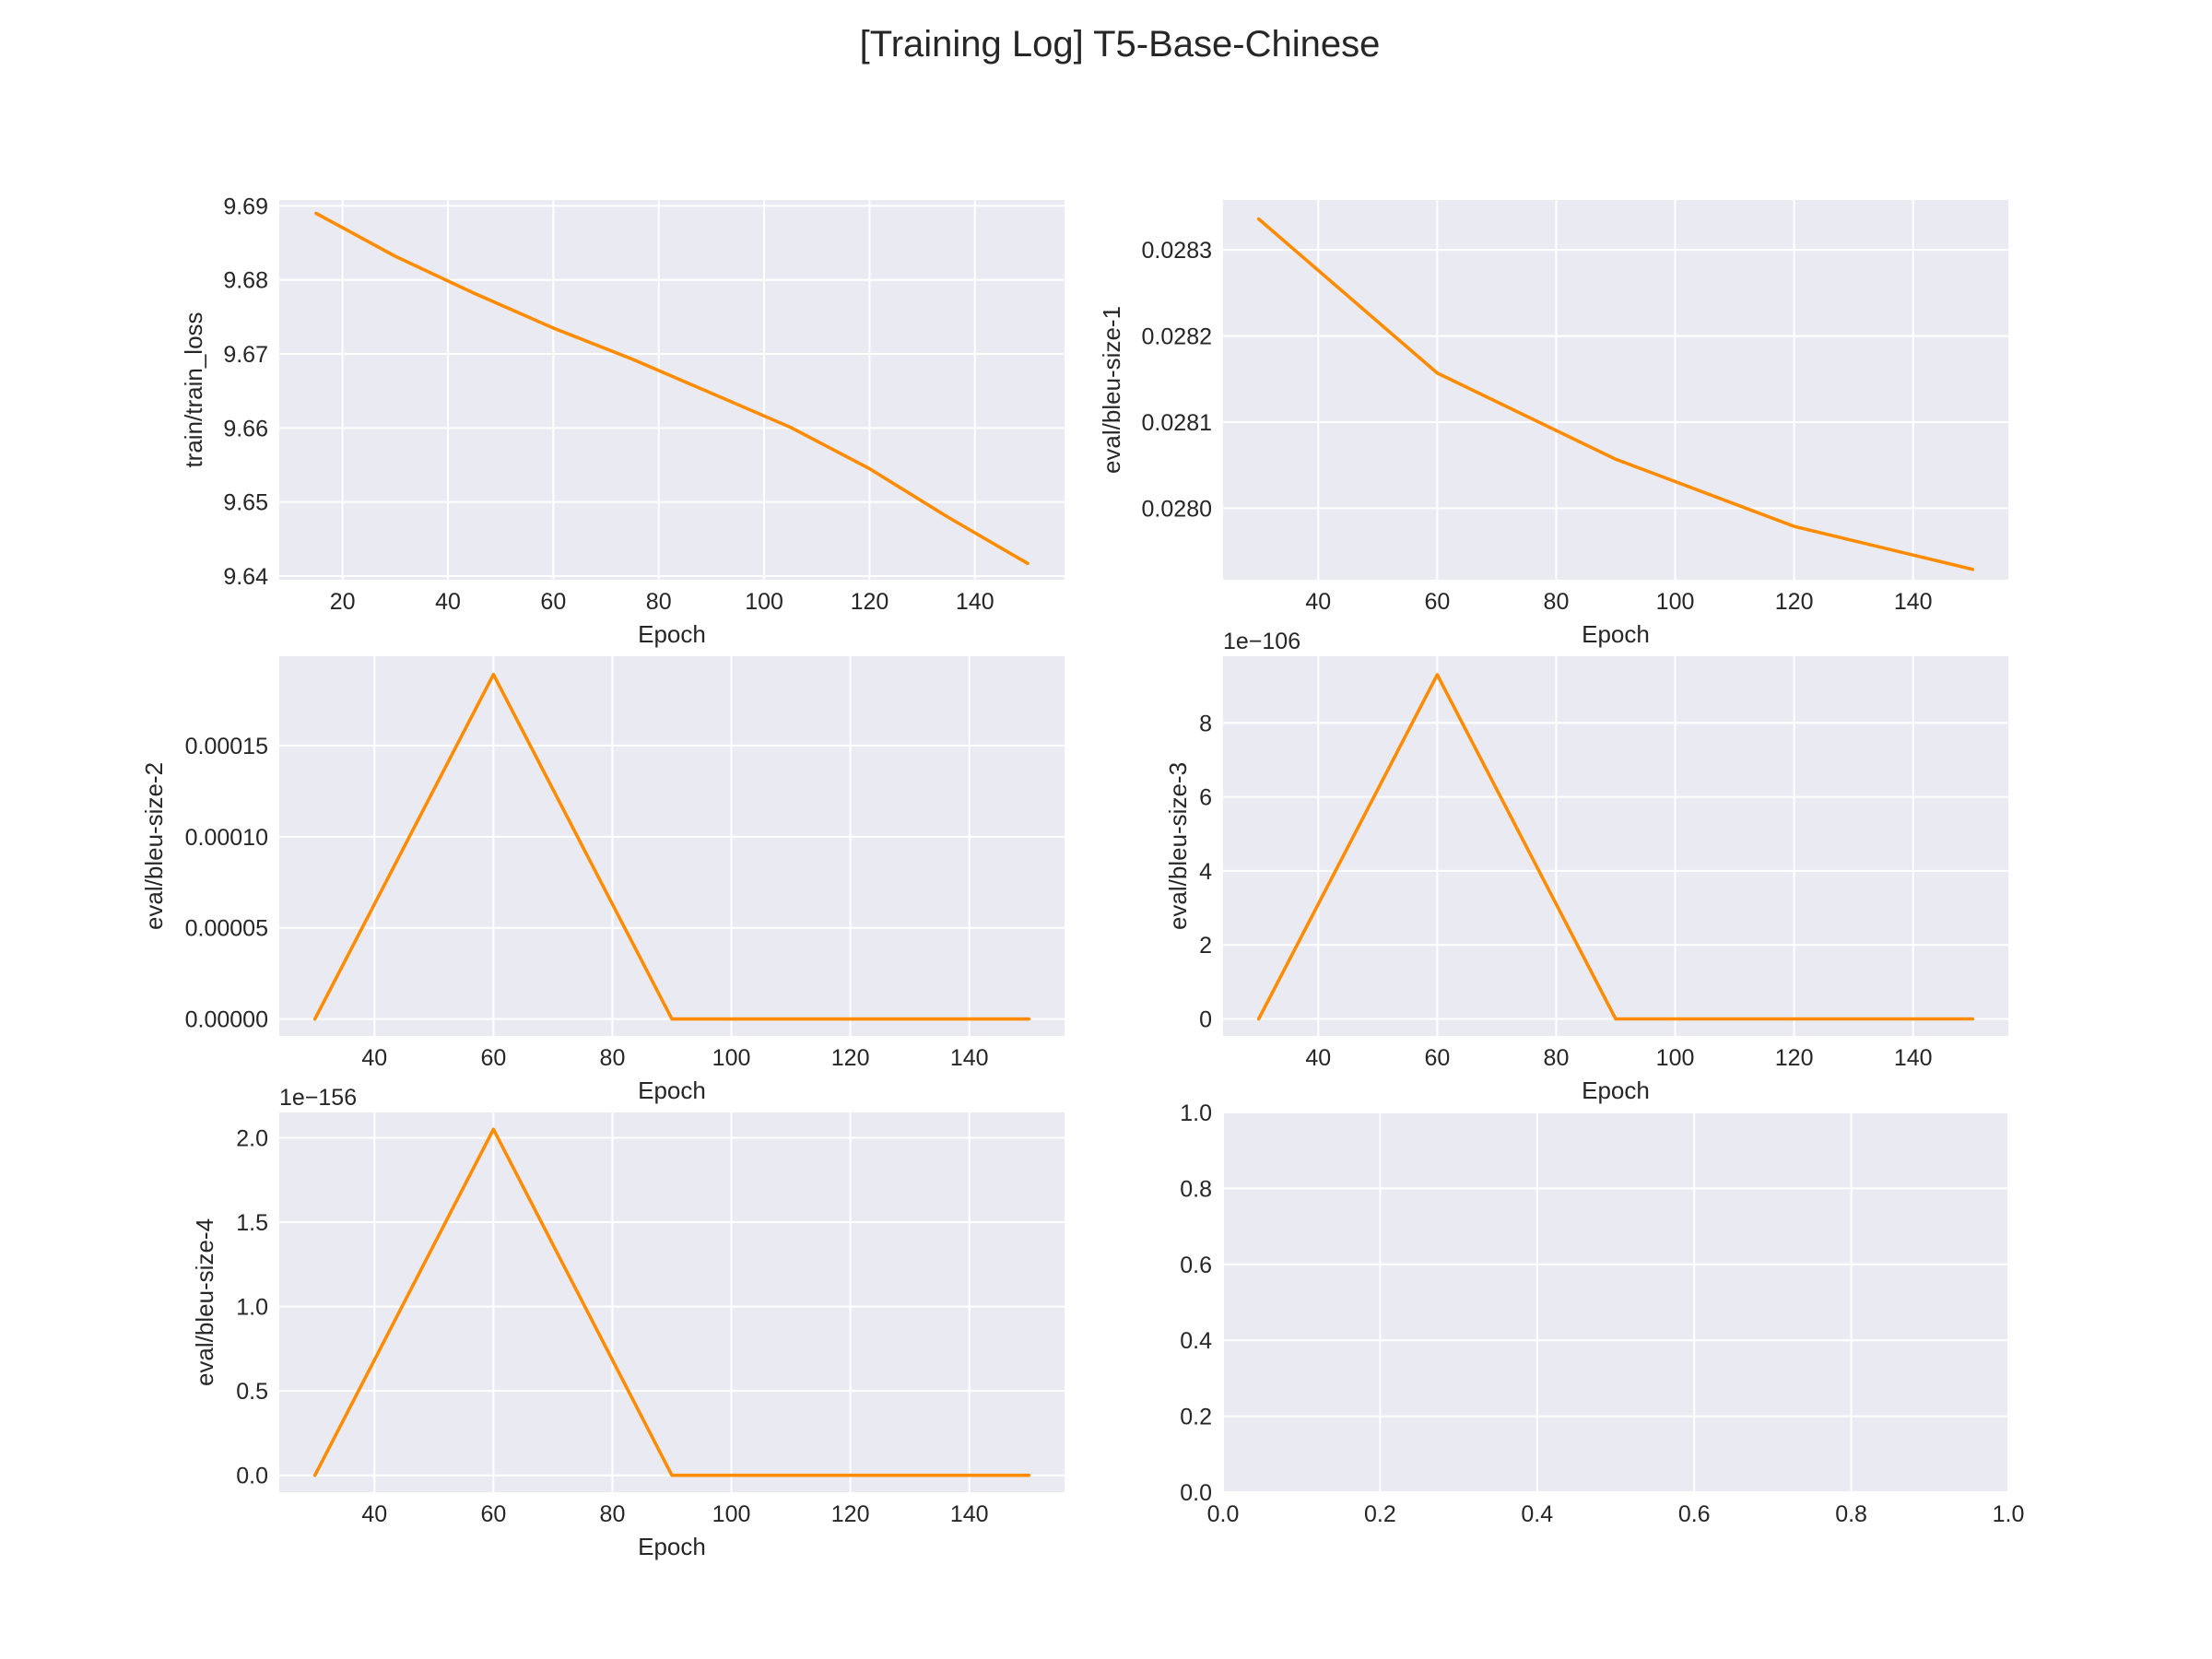 The image size is (2212, 1659). Describe the element at coordinates (672, 388) in the screenshot. I see `series-line` at that location.